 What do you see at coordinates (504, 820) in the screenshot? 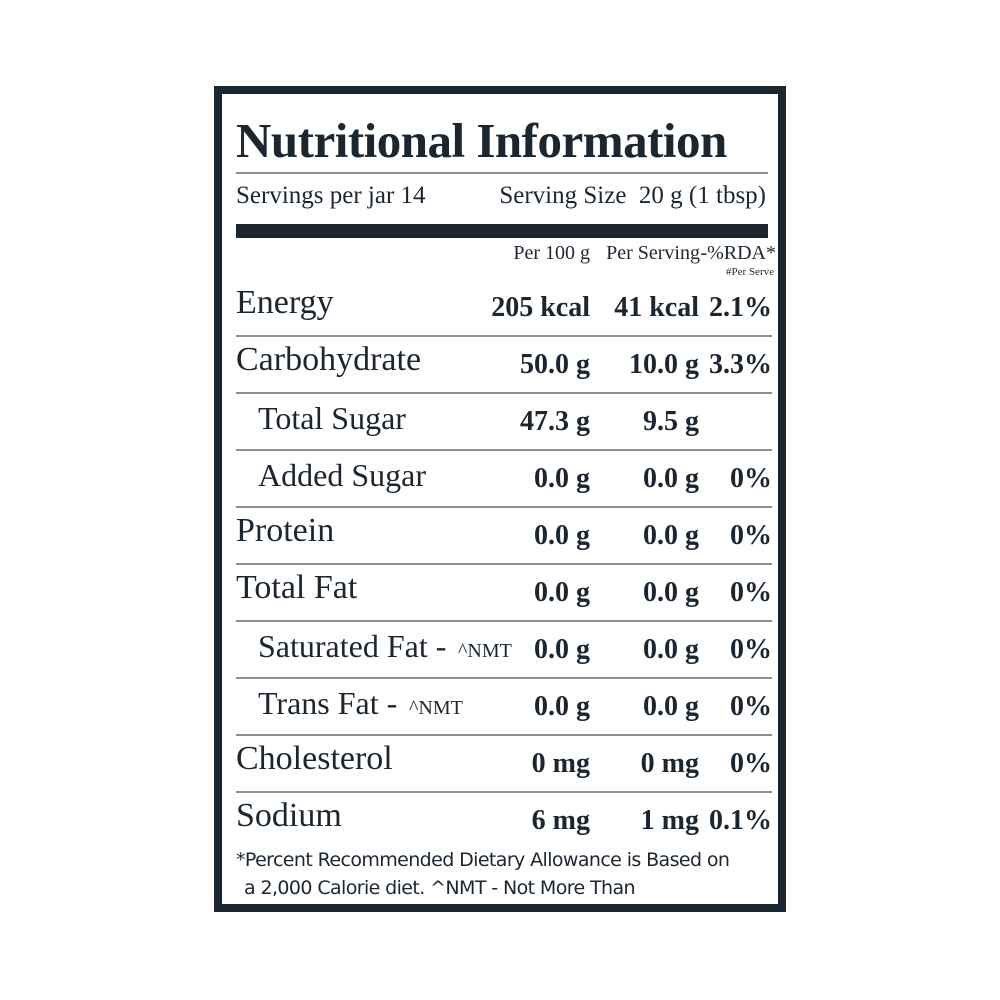
I see `nutrient-row: Sodium 6 mg 1 mg 0.1%` at bounding box center [504, 820].